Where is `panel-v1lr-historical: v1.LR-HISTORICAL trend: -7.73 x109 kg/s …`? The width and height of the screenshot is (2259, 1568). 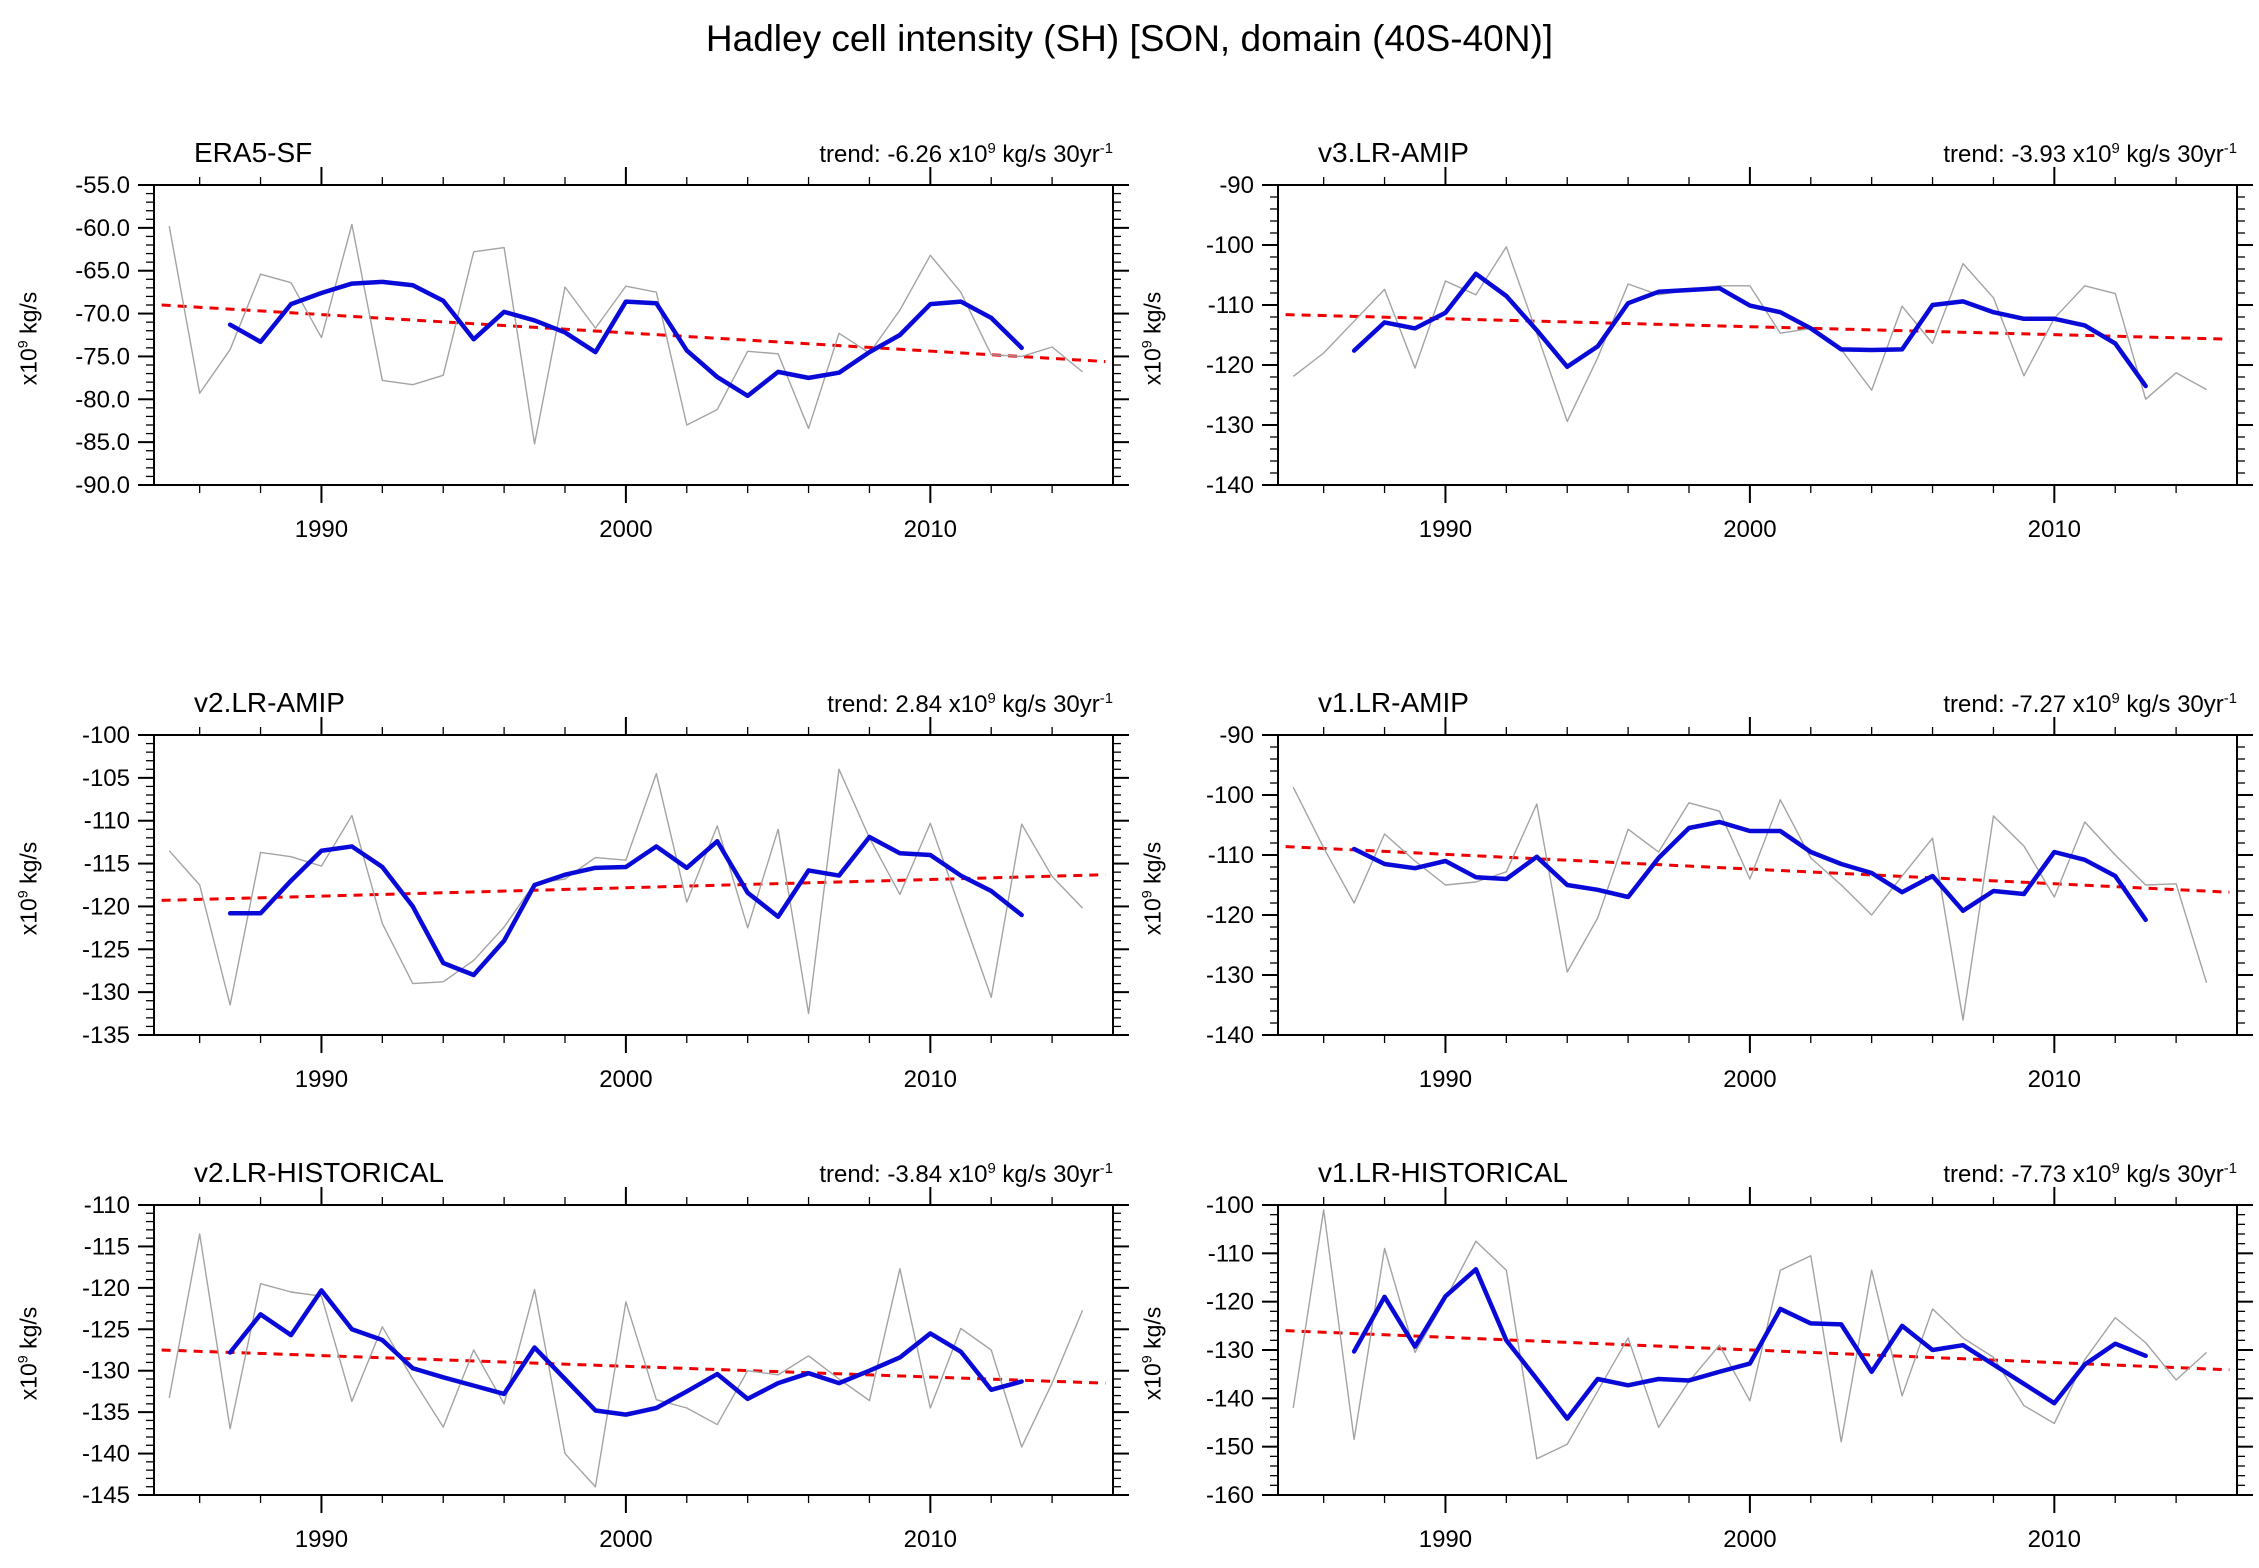 panel-v1lr-historical: v1.LR-HISTORICAL trend: -7.73 x109 kg/s … is located at coordinates (1694, 1334).